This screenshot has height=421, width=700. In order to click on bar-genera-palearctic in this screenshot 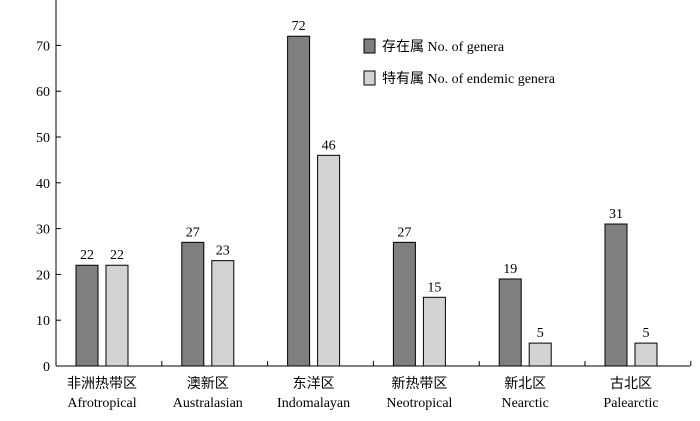, I will do `click(616, 295)`.